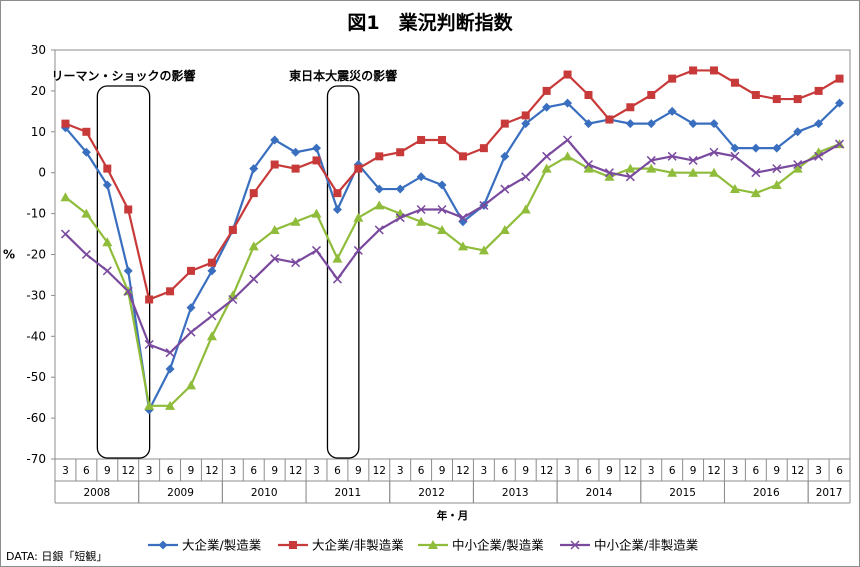 The width and height of the screenshot is (860, 567). What do you see at coordinates (222, 545) in the screenshot?
I see `legend-label: 大企業/製造業` at bounding box center [222, 545].